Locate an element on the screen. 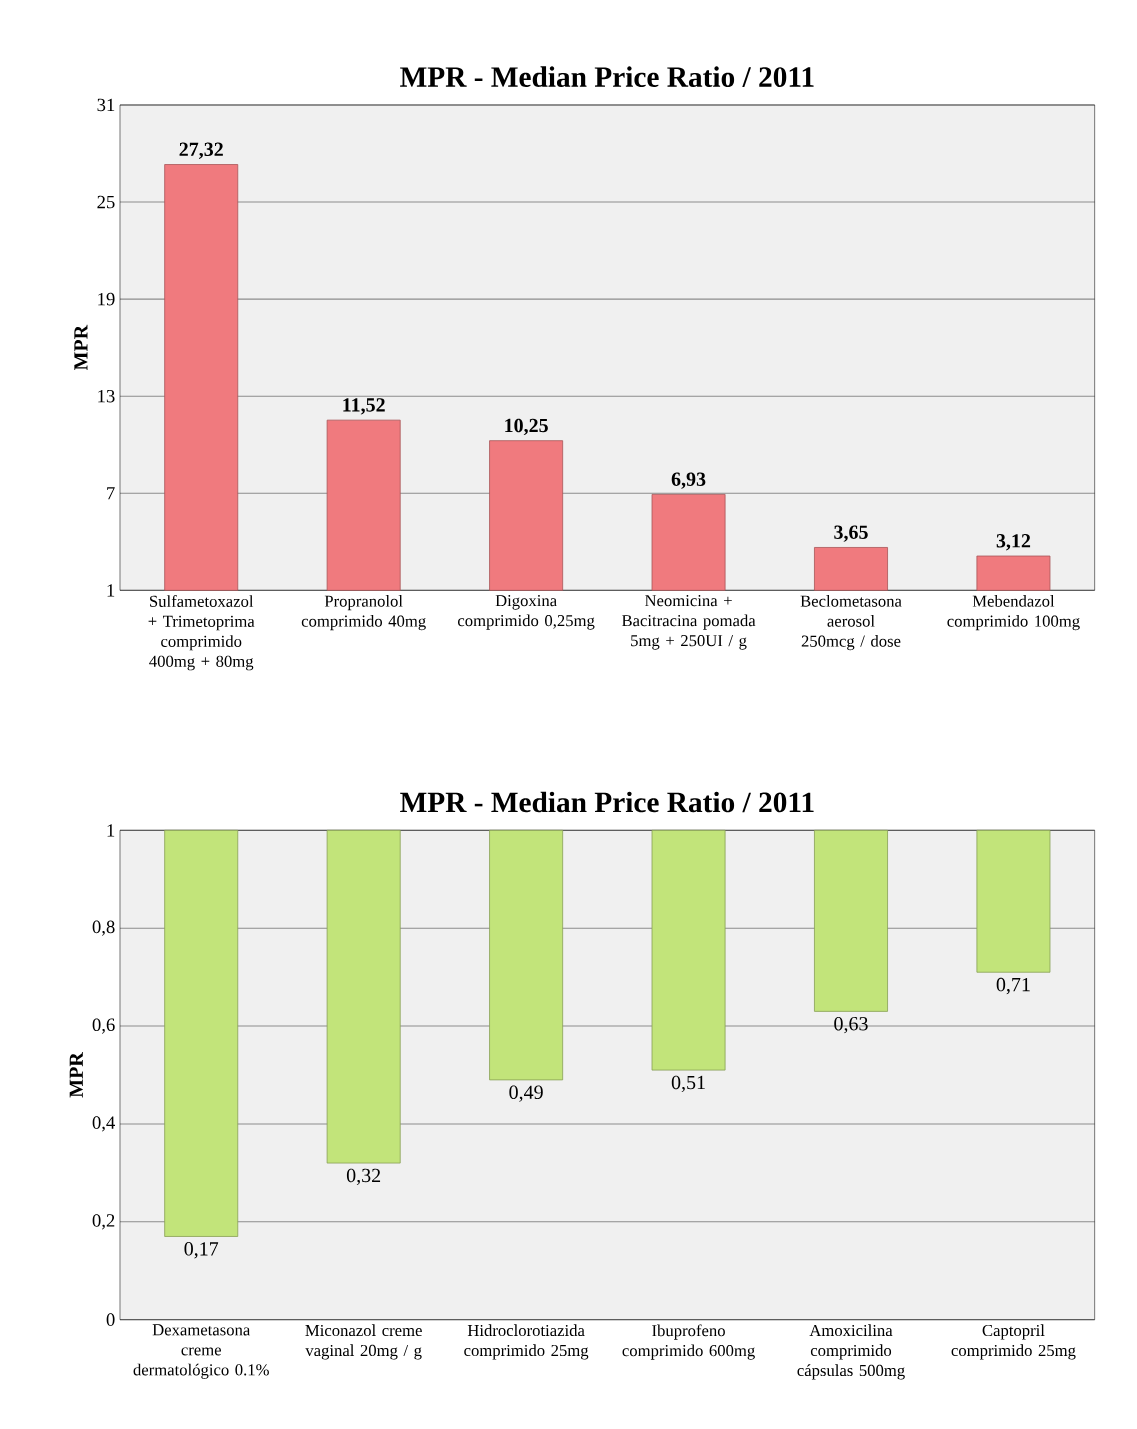  x-tick-label: Beclometasona aerosol 250mcg / dose is located at coordinates (851, 623).